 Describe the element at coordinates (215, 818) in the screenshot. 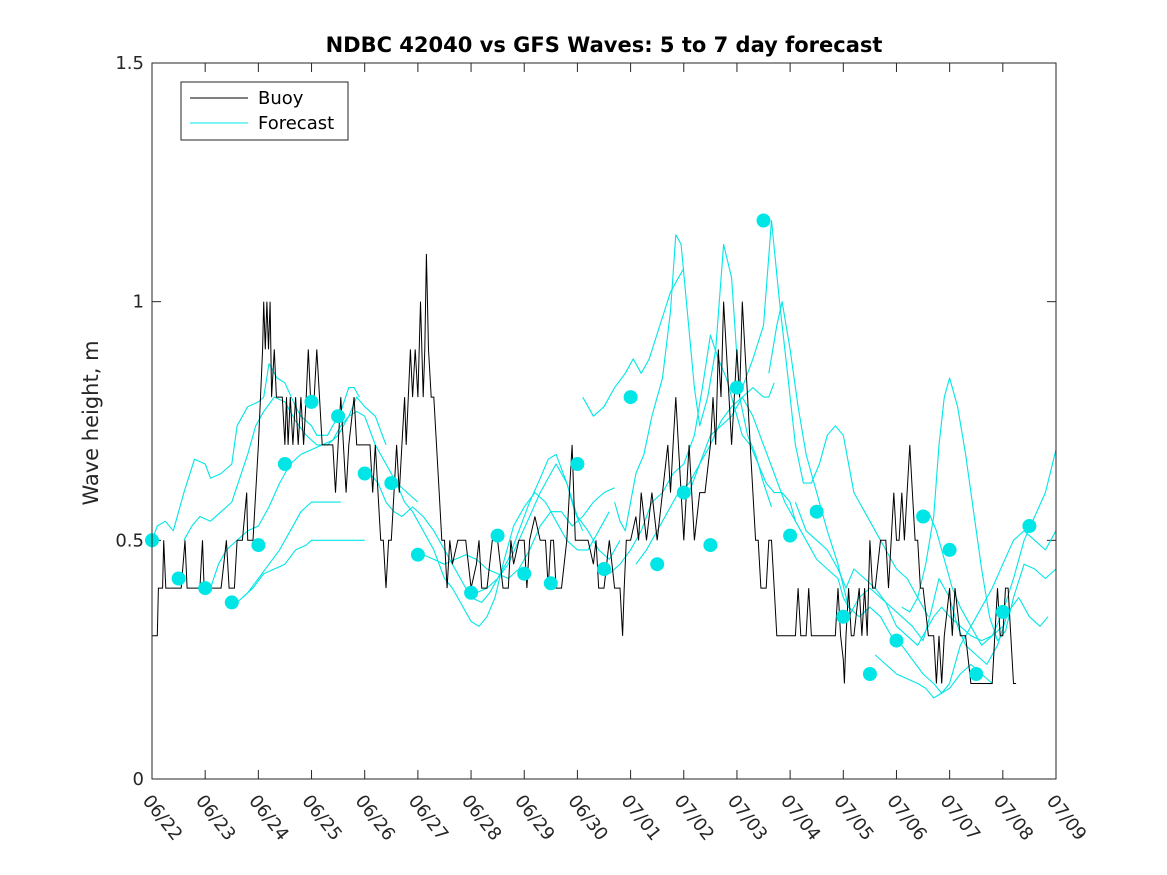

I see `x-tick-label: 06/23` at that location.